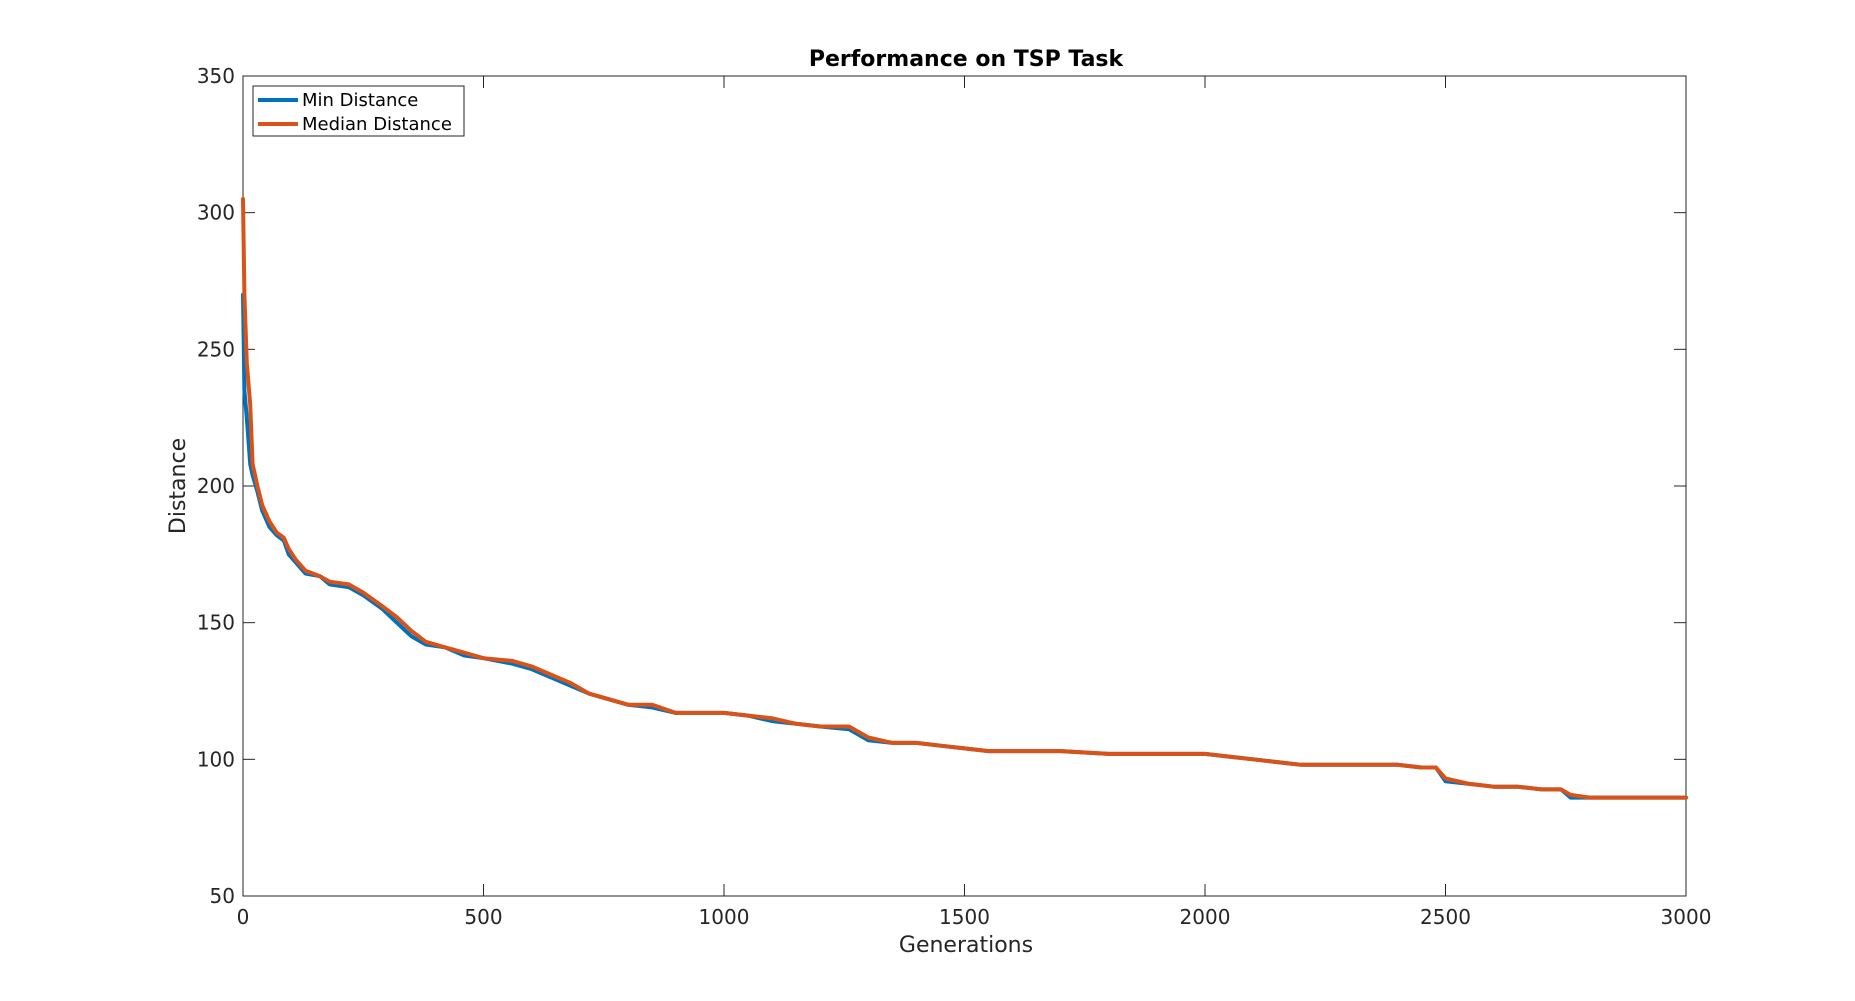 This screenshot has height=1001, width=1855. Describe the element at coordinates (360, 100) in the screenshot. I see `legend-label-min-distance: Min Distance` at that location.